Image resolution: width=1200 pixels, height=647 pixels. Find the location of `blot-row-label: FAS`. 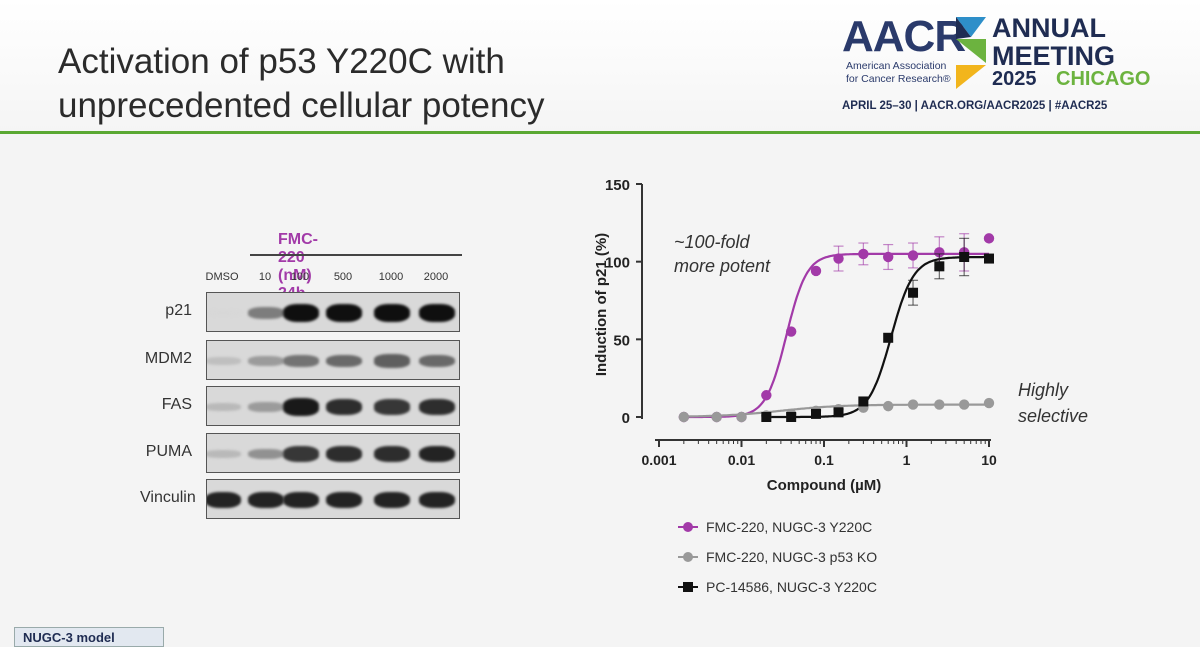

blot-row-label: FAS is located at coordinates (176, 404).